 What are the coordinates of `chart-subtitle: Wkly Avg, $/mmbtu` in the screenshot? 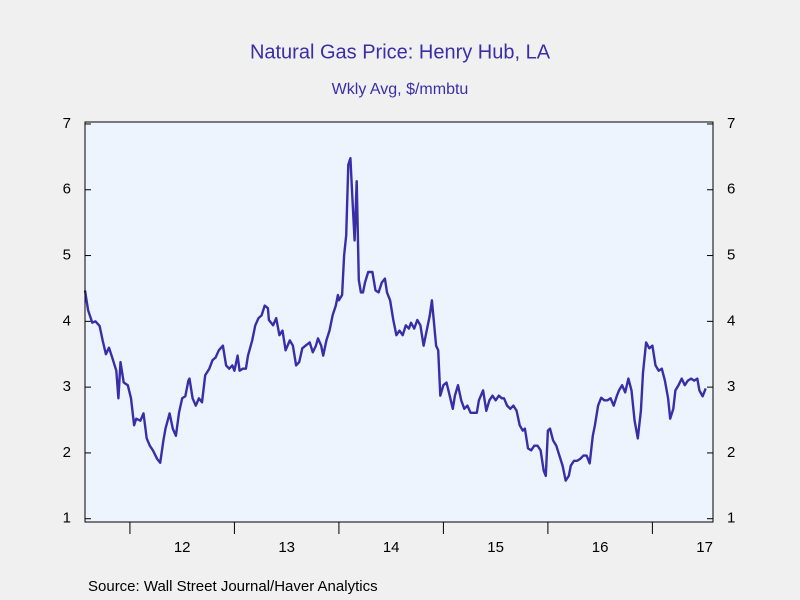 It's located at (400, 89).